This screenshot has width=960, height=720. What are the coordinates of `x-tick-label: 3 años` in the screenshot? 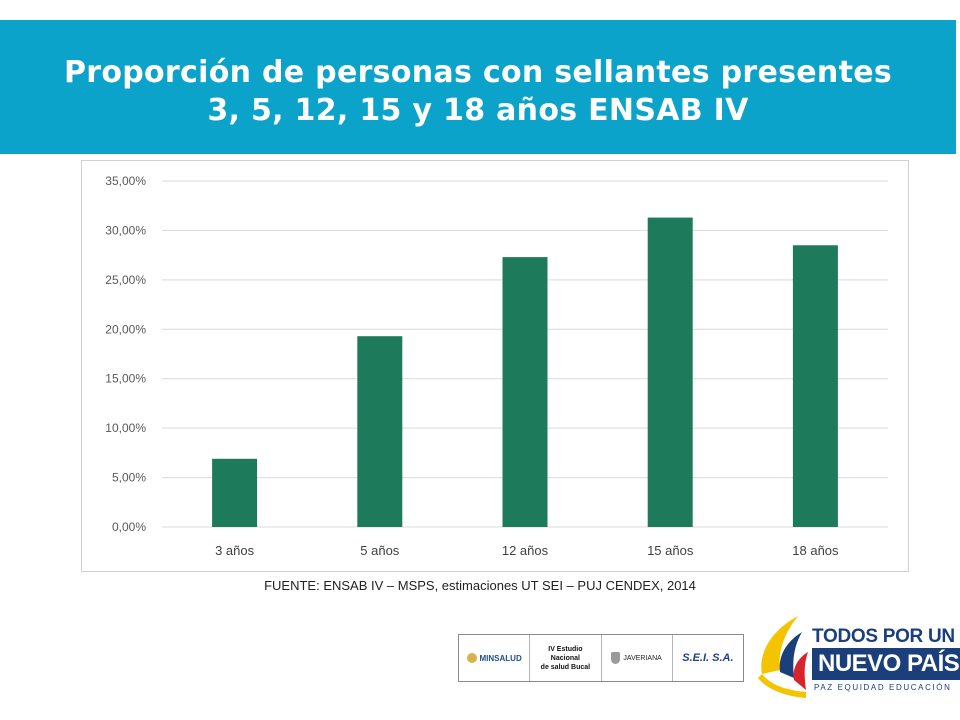 It's located at (235, 550).